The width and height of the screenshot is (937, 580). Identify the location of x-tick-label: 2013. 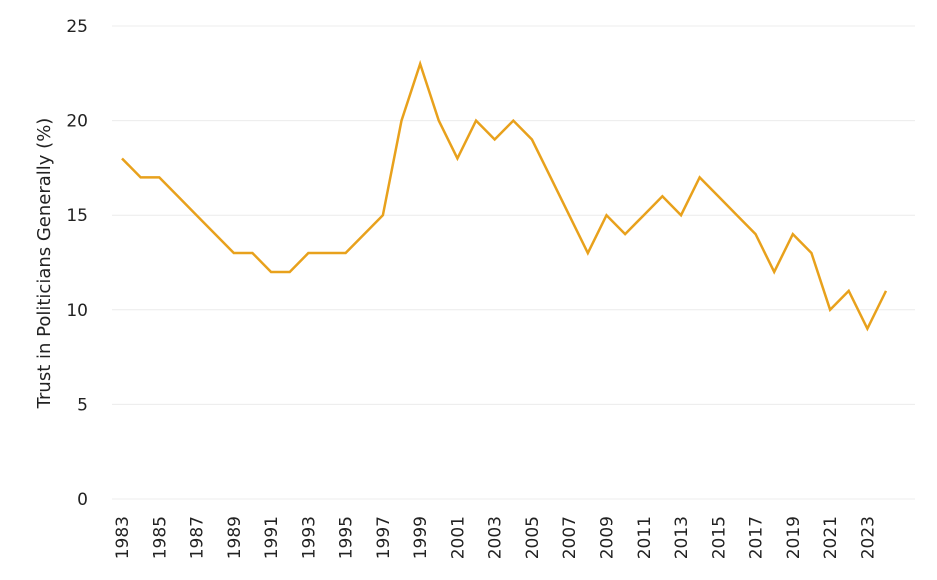
(682, 537).